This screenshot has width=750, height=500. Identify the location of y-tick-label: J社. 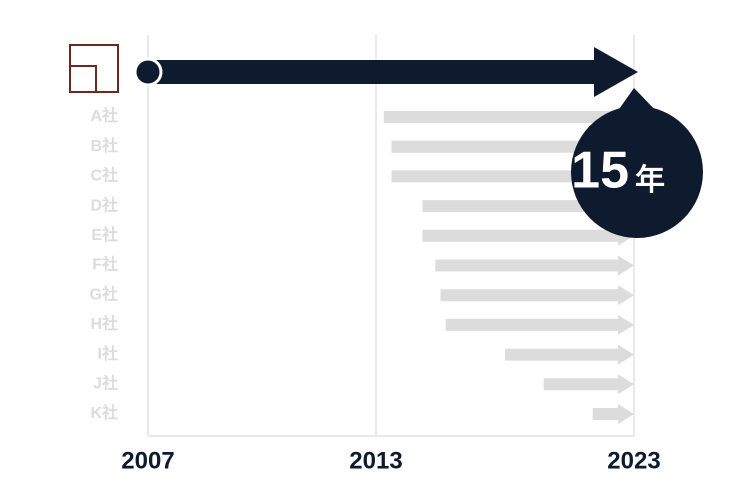
(105, 383).